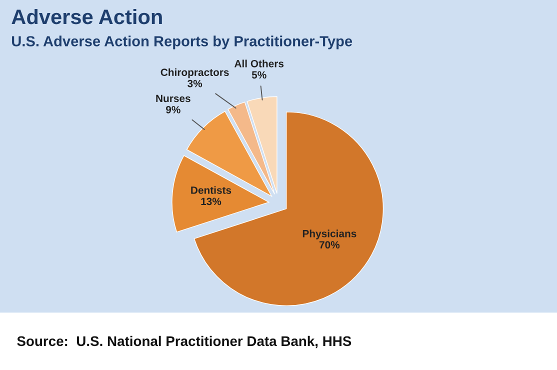  What do you see at coordinates (194, 73) in the screenshot?
I see `slice-label: Chiropractors` at bounding box center [194, 73].